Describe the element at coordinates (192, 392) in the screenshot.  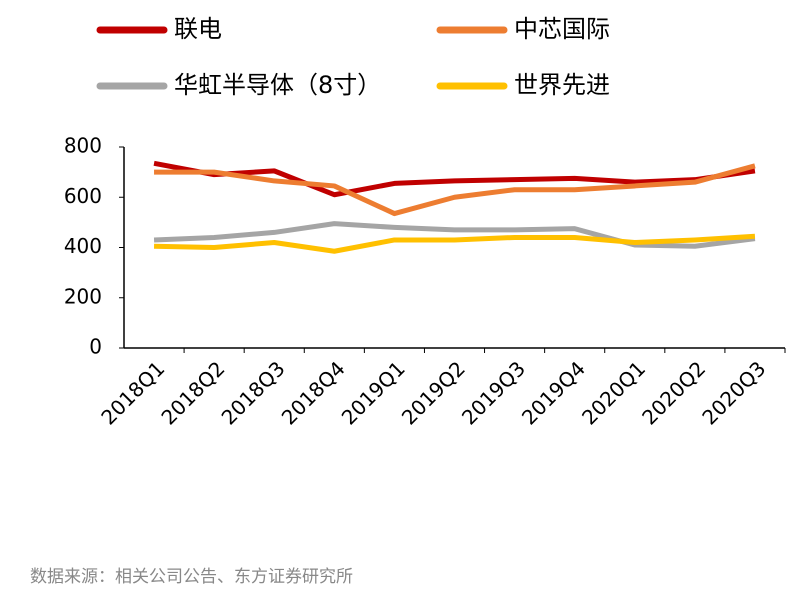
I see `x-tick-label: 2018Q2` at that location.